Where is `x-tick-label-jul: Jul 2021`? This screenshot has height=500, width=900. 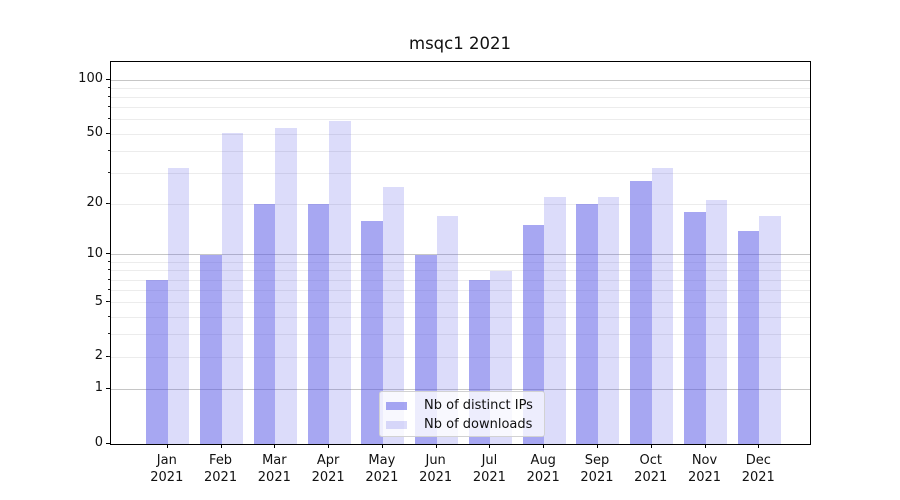
x-tick-label-jul: Jul 2021 is located at coordinates (489, 469).